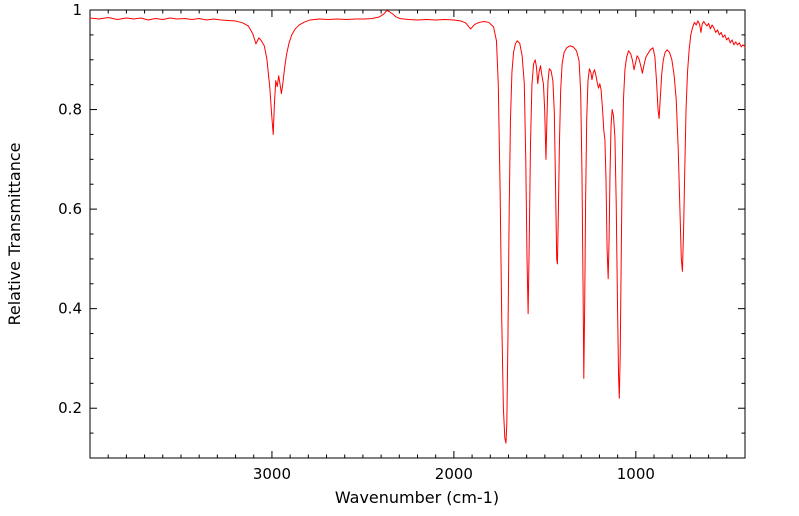 The image size is (799, 516). Describe the element at coordinates (70, 408) in the screenshot. I see `y-tick-label: 0.2` at that location.